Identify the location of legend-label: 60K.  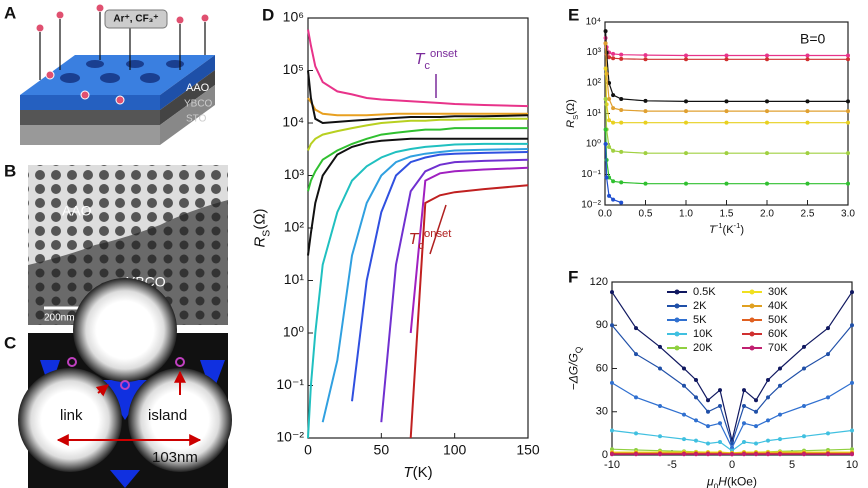
(778, 334).